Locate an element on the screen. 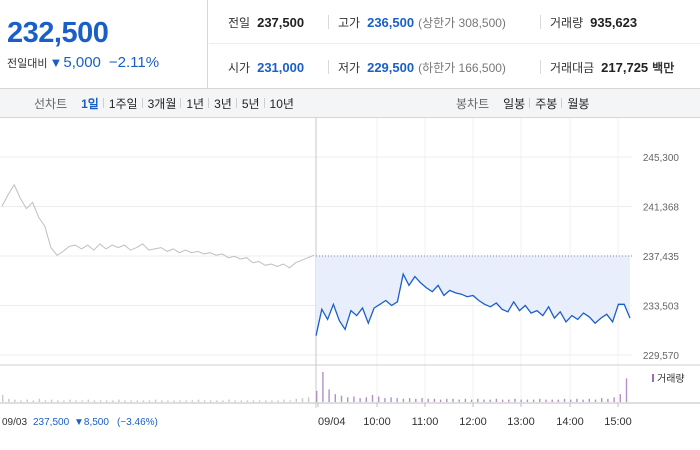 The height and width of the screenshot is (450, 700). stat-trade-amount: 거래대금 217,725 백만 is located at coordinates (612, 67).